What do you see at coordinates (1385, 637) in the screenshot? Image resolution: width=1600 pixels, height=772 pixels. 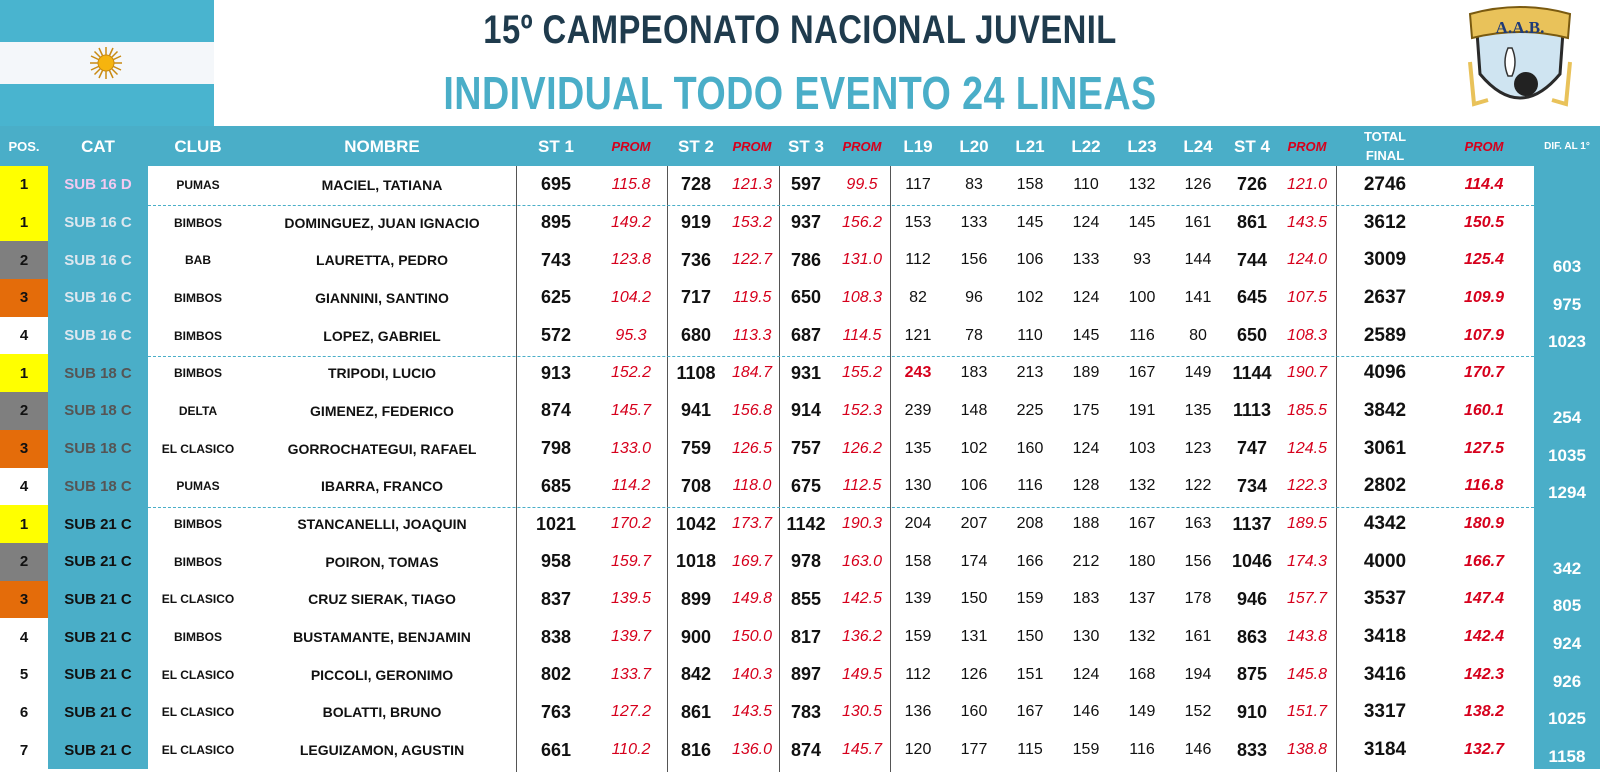 I see `total-cell: 3418` at bounding box center [1385, 637].